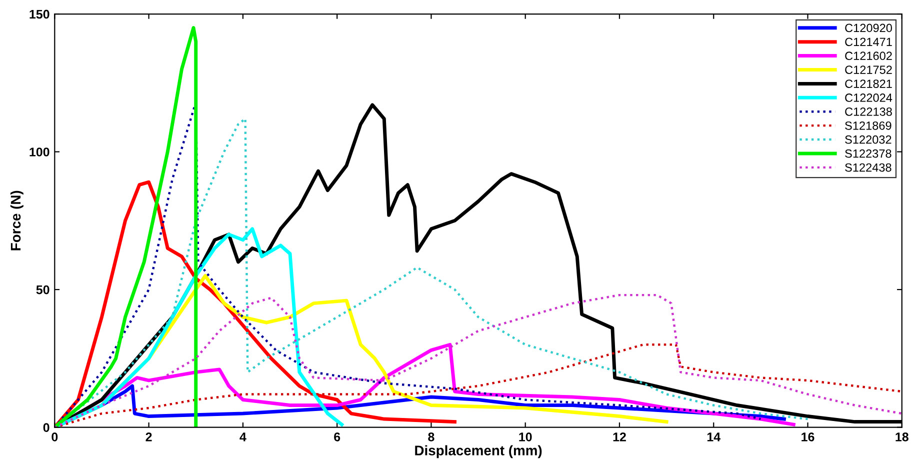 Image resolution: width=911 pixels, height=467 pixels. What do you see at coordinates (868, 98) in the screenshot?
I see `legend-label: C122024` at bounding box center [868, 98].